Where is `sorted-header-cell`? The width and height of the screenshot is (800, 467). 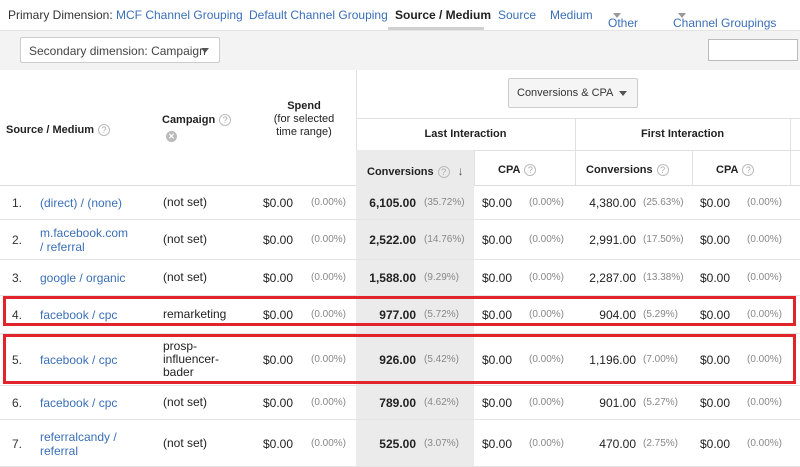 sorted-header-cell is located at coordinates (415, 168).